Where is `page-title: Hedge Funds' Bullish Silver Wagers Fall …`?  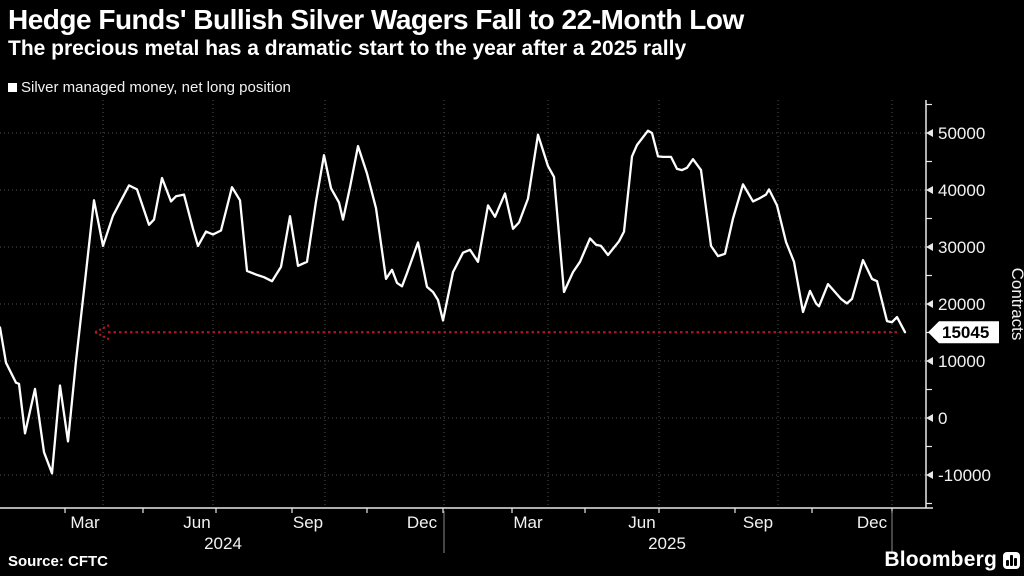 page-title: Hedge Funds' Bullish Silver Wagers Fall … is located at coordinates (376, 19).